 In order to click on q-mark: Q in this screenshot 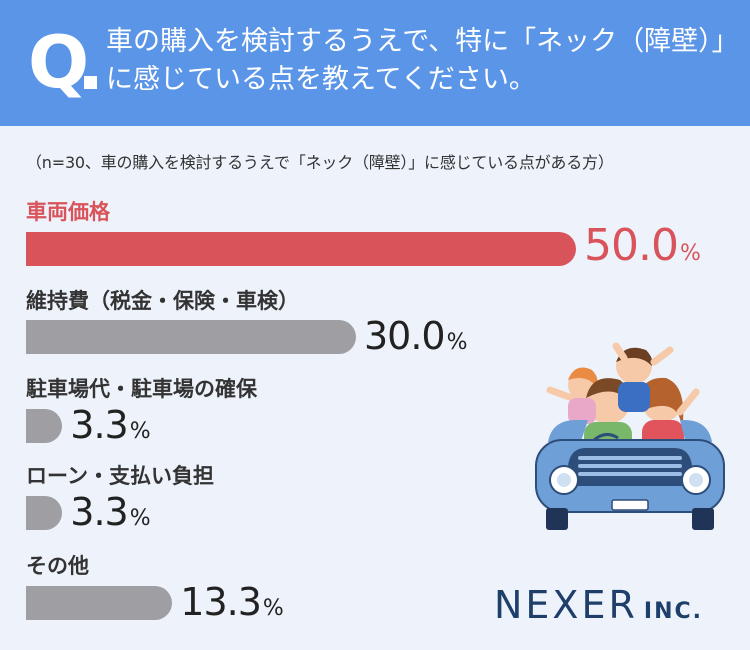, I will do `click(59, 62)`.